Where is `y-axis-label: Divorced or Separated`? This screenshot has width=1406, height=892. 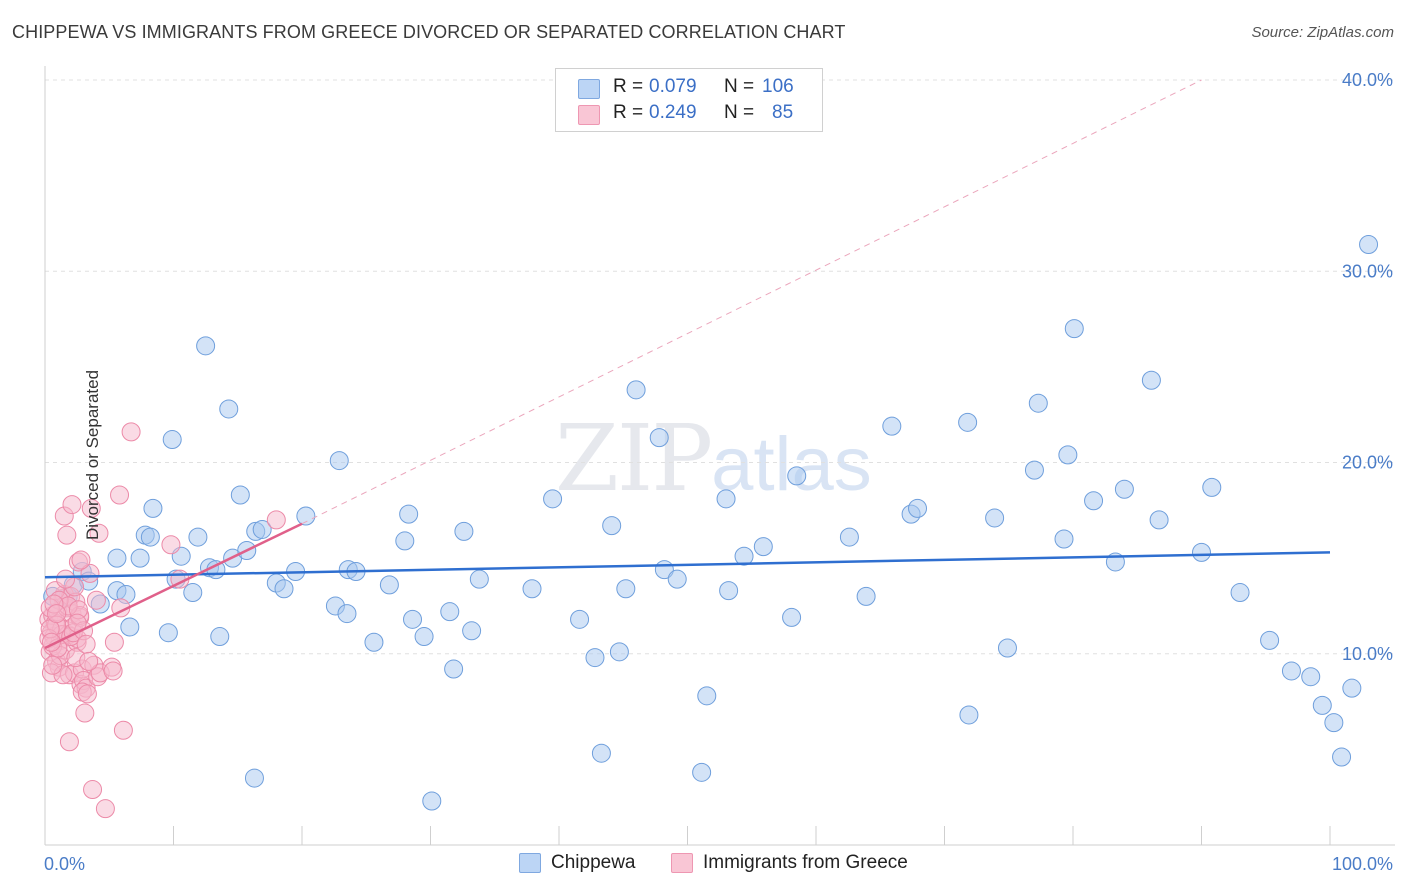
y-axis-label: Divorced or Separated is located at coordinates (93, 455).